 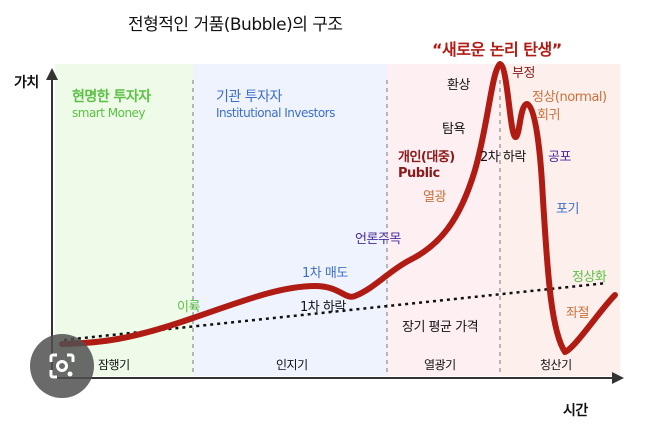 I want to click on y-axis-arrow, so click(x=52, y=74).